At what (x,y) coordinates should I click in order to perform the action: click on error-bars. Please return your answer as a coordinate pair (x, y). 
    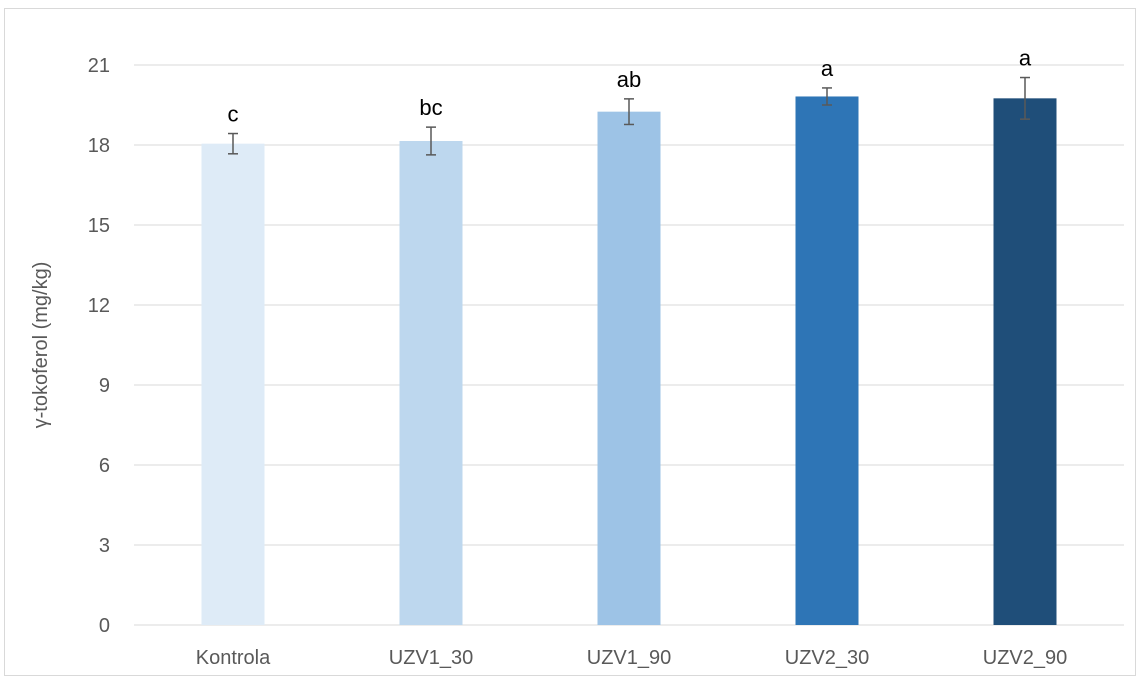
    Looking at the image, I should click on (629, 116).